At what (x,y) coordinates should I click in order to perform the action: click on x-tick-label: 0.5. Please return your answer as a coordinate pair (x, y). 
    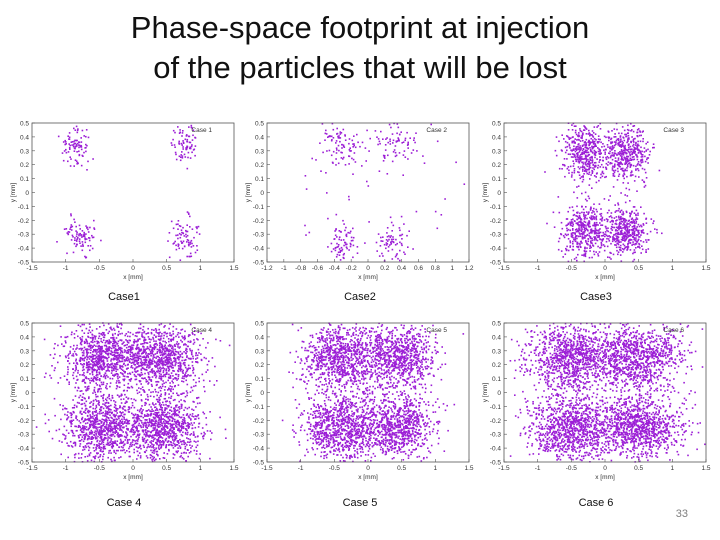
    Looking at the image, I should click on (166, 268).